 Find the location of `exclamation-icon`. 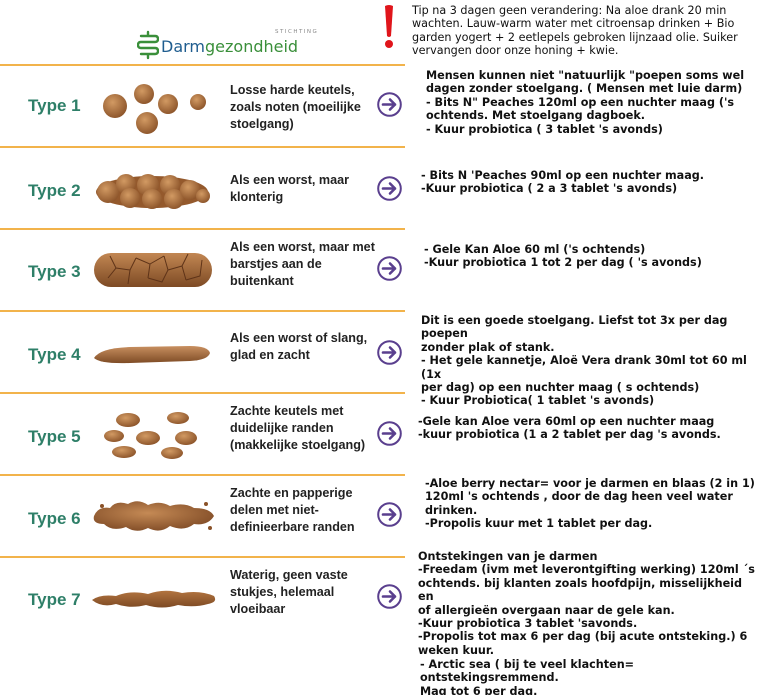

exclamation-icon is located at coordinates (389, 26).